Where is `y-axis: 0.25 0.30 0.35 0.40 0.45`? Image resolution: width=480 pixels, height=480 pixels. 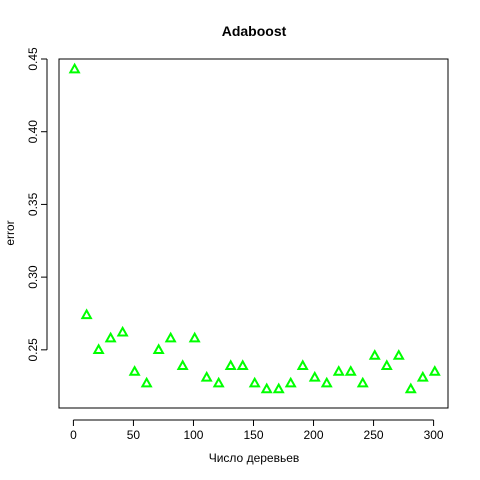 y-axis: 0.25 0.30 0.35 0.40 0.45 is located at coordinates (37, 204).